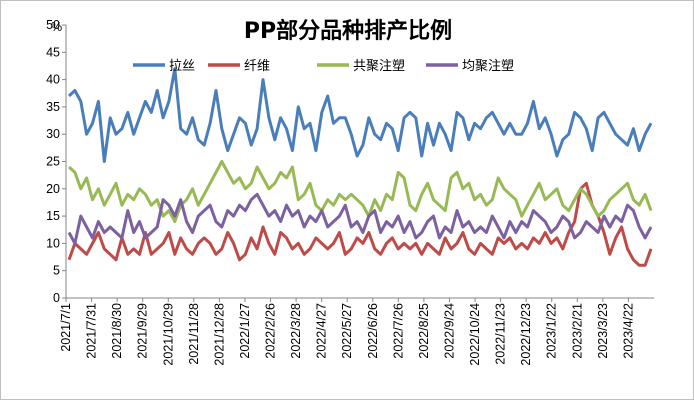 This screenshot has height=401, width=694. I want to click on y-unit-label: %, so click(56, 27).